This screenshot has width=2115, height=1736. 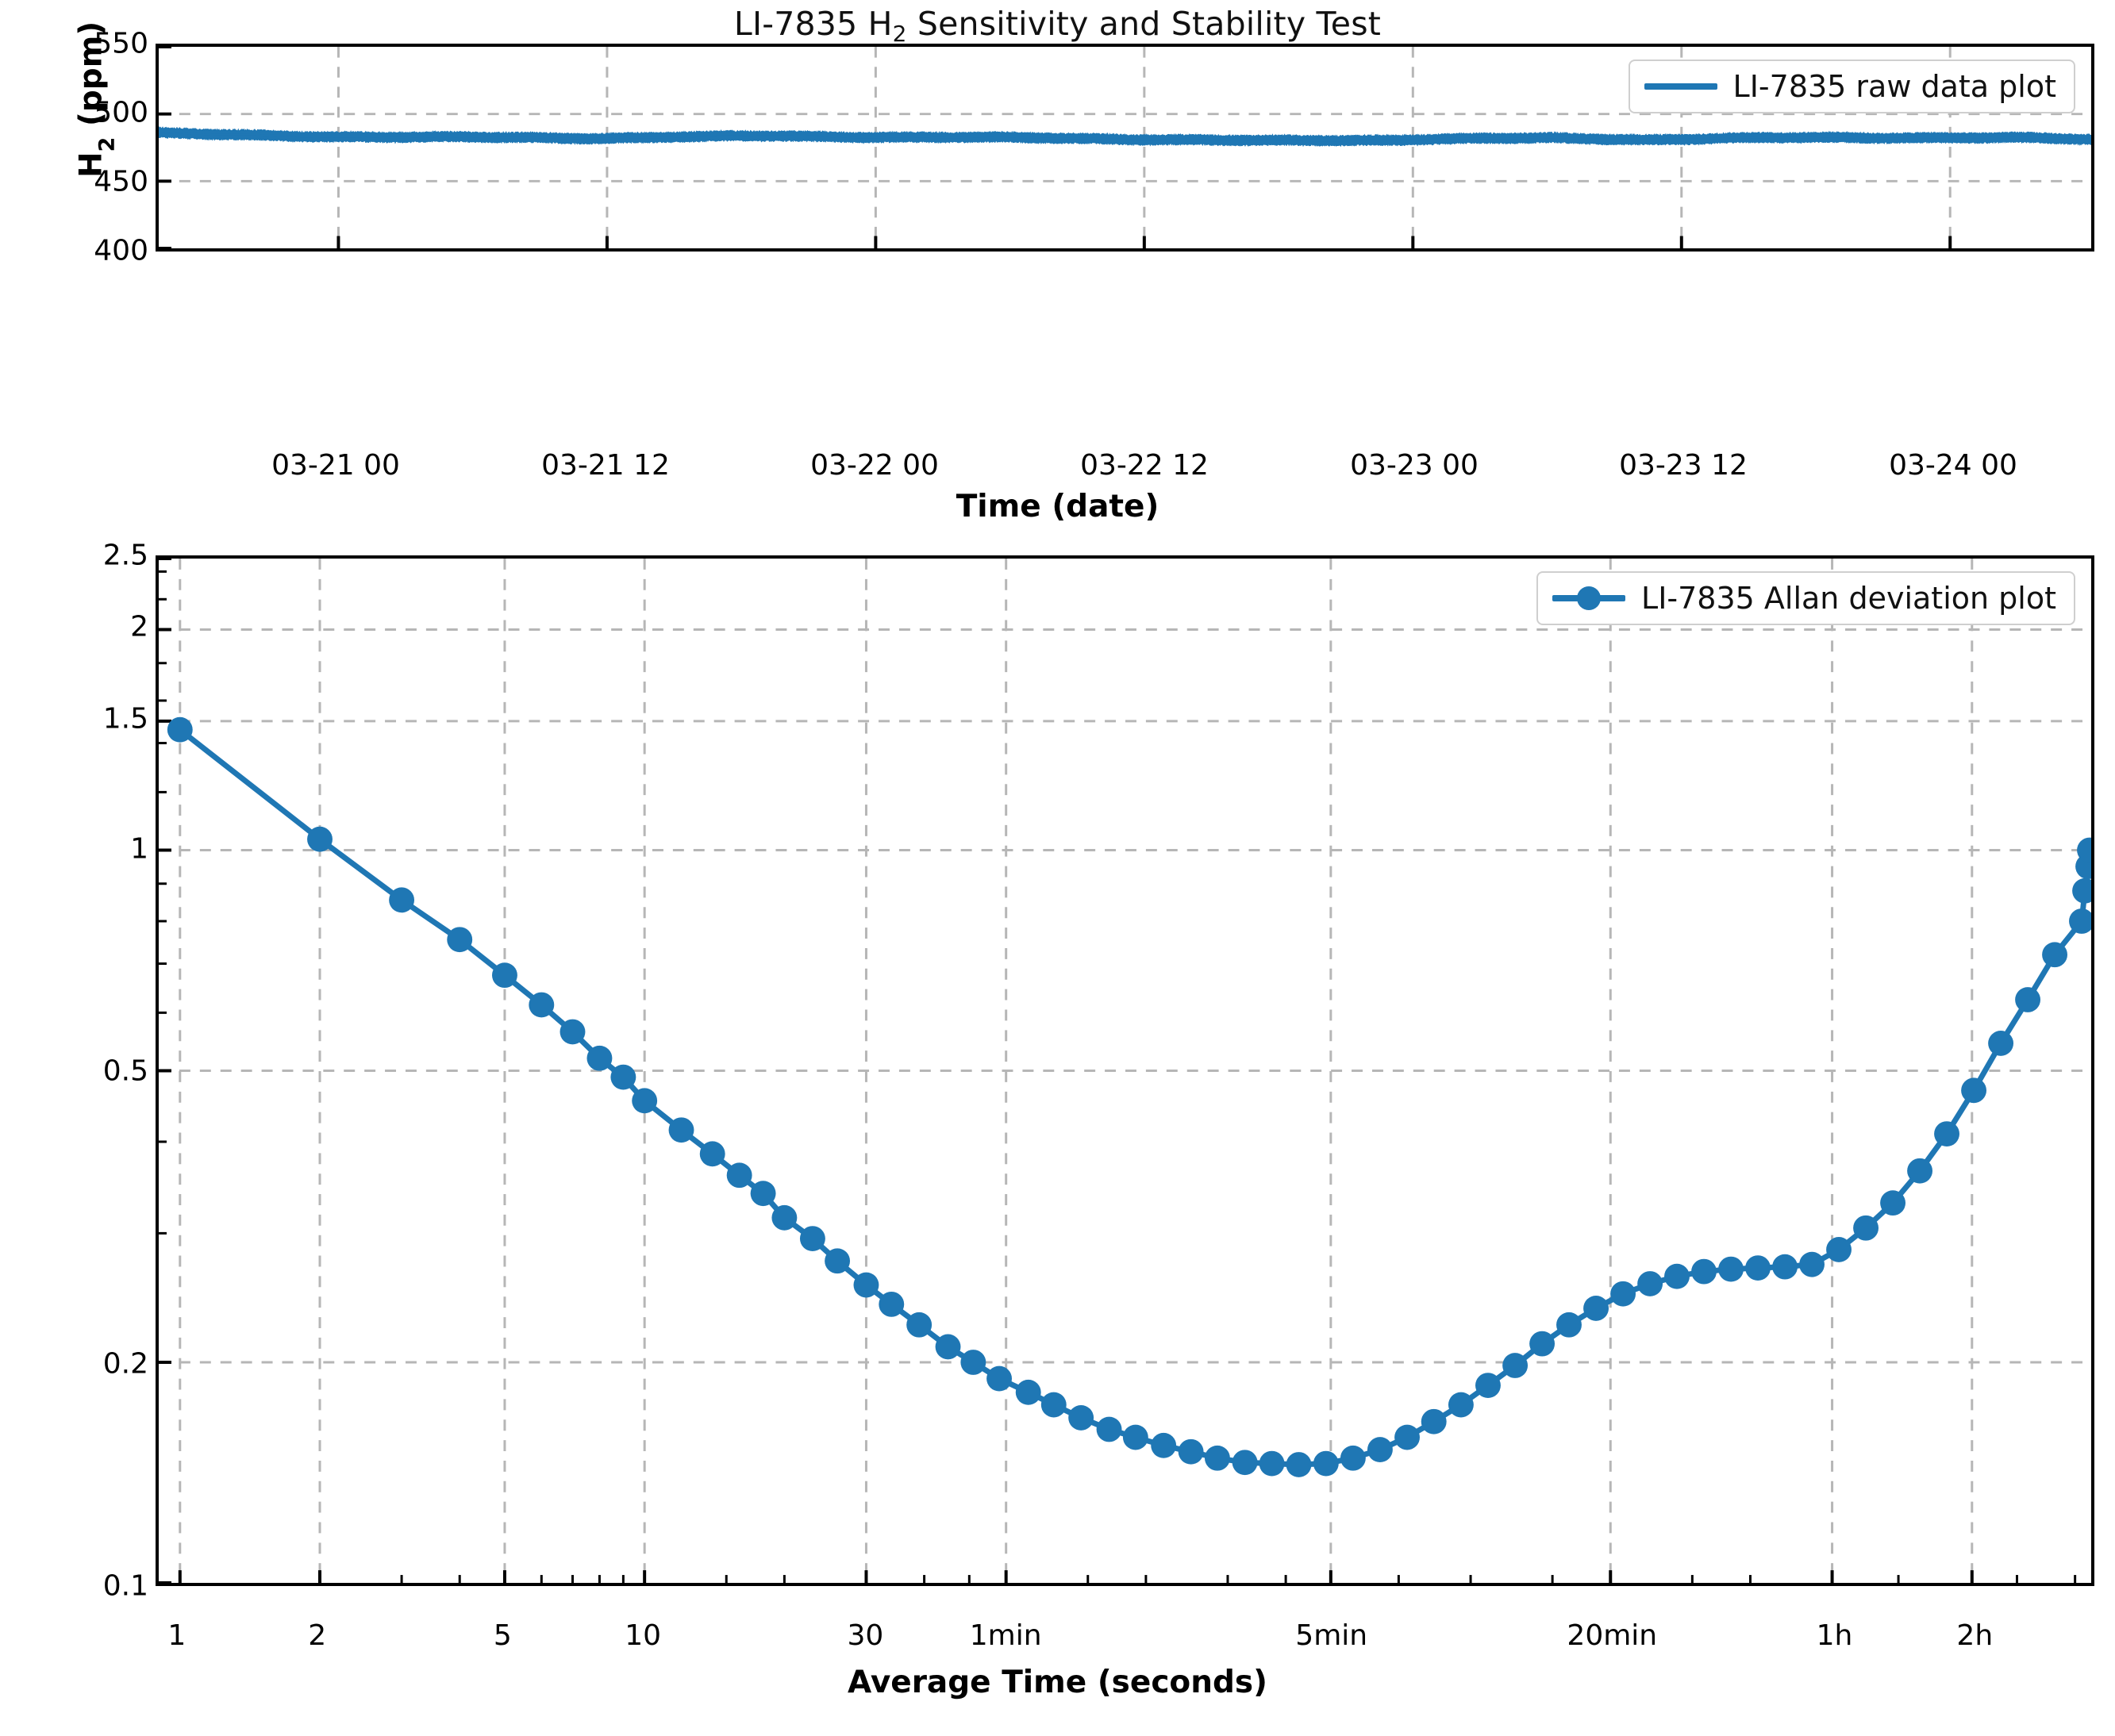 I want to click on legend-line-swatch-allan, so click(x=1589, y=598).